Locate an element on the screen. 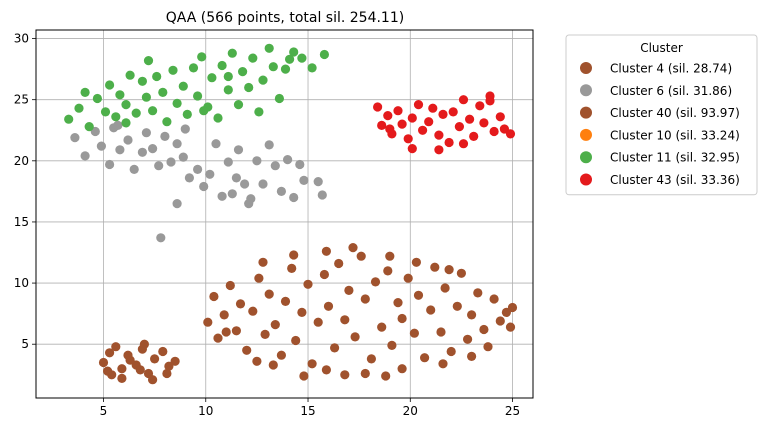  legend-marker is located at coordinates (586, 90).